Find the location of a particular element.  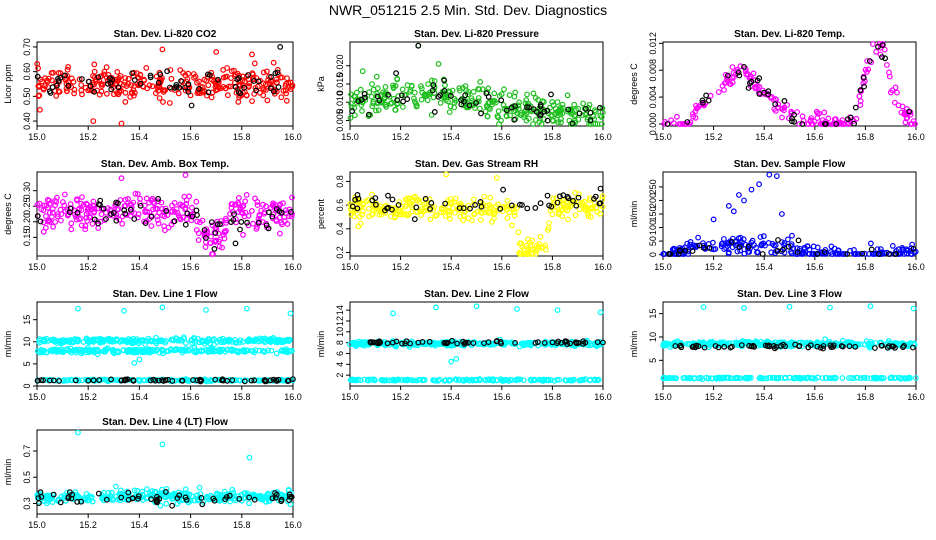

x-tick-label: 16.0 is located at coordinates (916, 397).